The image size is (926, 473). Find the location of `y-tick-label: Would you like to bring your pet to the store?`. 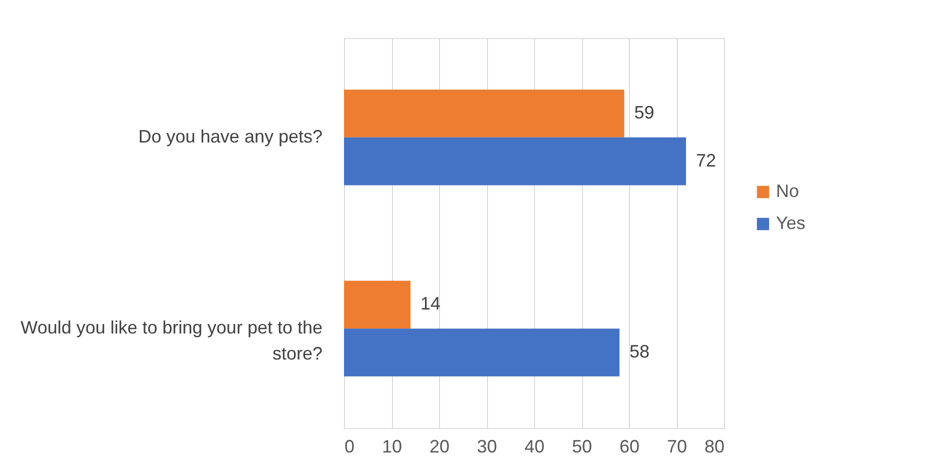

y-tick-label: Would you like to bring your pet to the store? is located at coordinates (171, 341).